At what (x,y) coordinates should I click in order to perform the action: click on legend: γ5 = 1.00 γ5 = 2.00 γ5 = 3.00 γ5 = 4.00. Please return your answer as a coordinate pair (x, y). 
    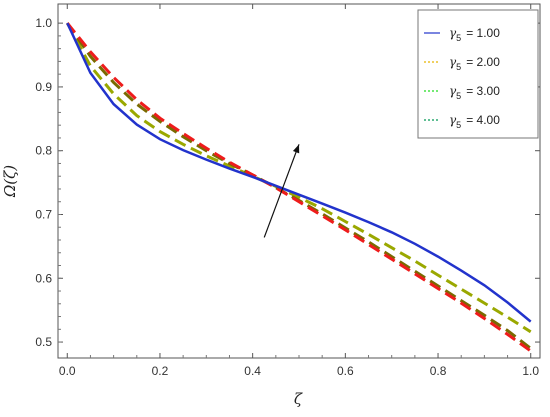
    Looking at the image, I should click on (478, 74).